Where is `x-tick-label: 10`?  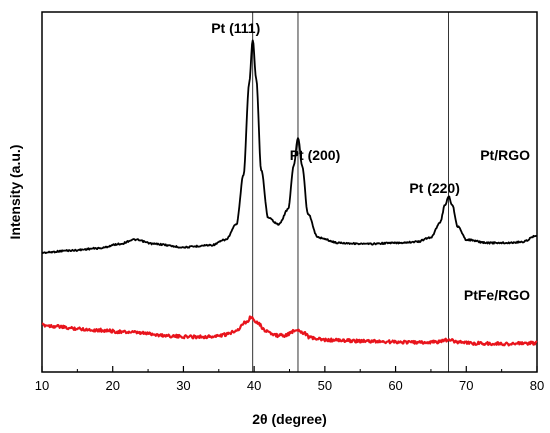
x-tick-label: 10 is located at coordinates (42, 385).